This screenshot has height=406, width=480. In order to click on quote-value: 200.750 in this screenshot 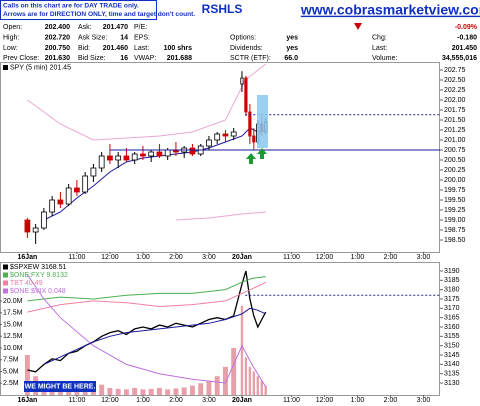, I will do `click(57, 48)`.